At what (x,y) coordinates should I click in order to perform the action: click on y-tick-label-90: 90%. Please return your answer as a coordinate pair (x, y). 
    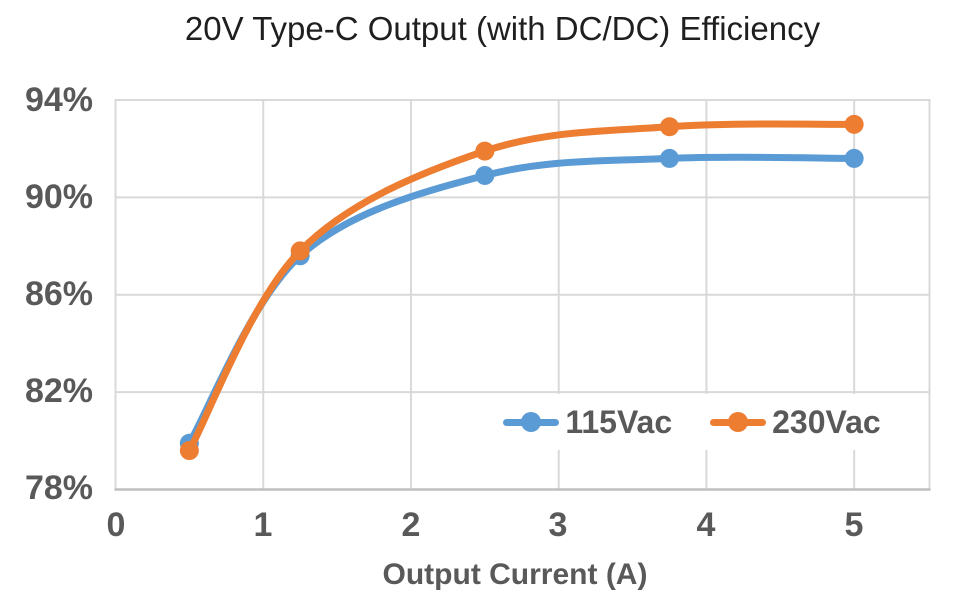
    Looking at the image, I should click on (58, 197).